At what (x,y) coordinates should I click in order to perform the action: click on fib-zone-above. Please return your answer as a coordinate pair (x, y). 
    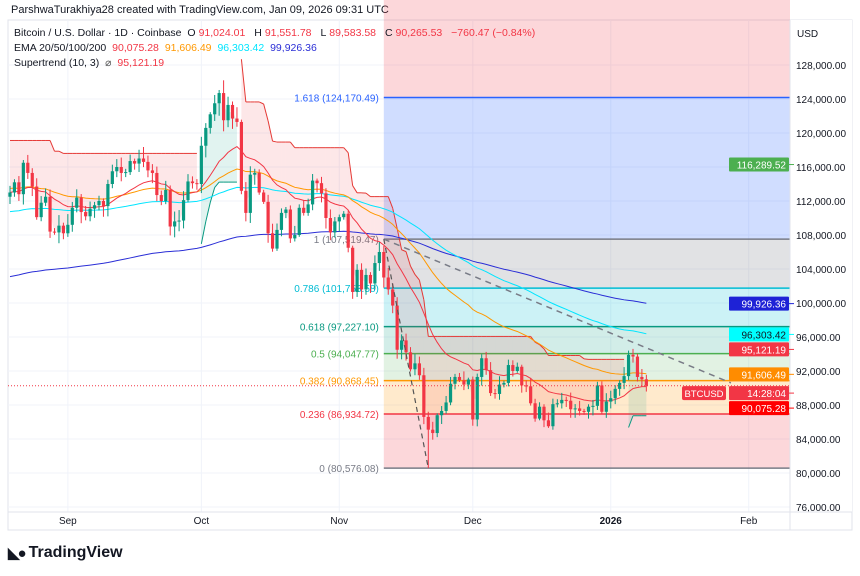
    Looking at the image, I should click on (586, 49).